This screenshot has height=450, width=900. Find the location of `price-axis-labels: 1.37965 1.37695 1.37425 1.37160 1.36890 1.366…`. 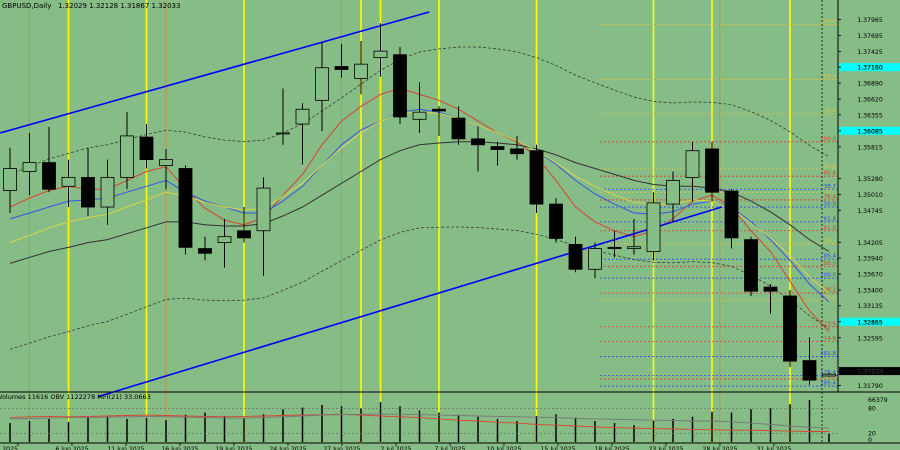

price-axis-labels: 1.37965 1.37695 1.37425 1.37160 1.36890 1.366… is located at coordinates (860, 203).